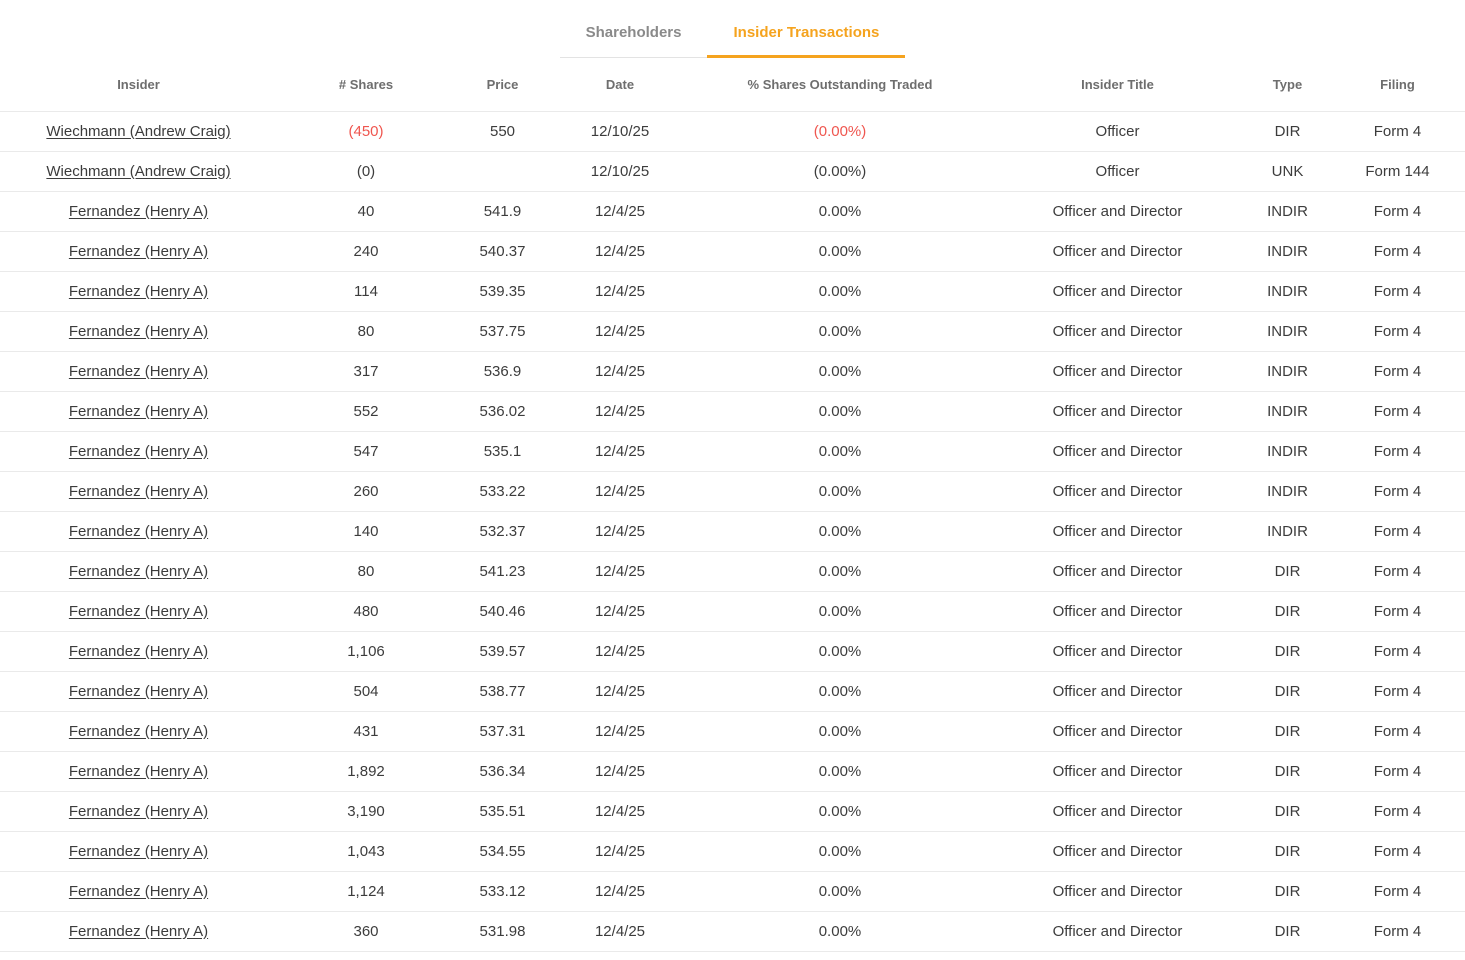 Image resolution: width=1465 pixels, height=960 pixels. Describe the element at coordinates (366, 650) in the screenshot. I see `shares-cell: 1,106` at that location.